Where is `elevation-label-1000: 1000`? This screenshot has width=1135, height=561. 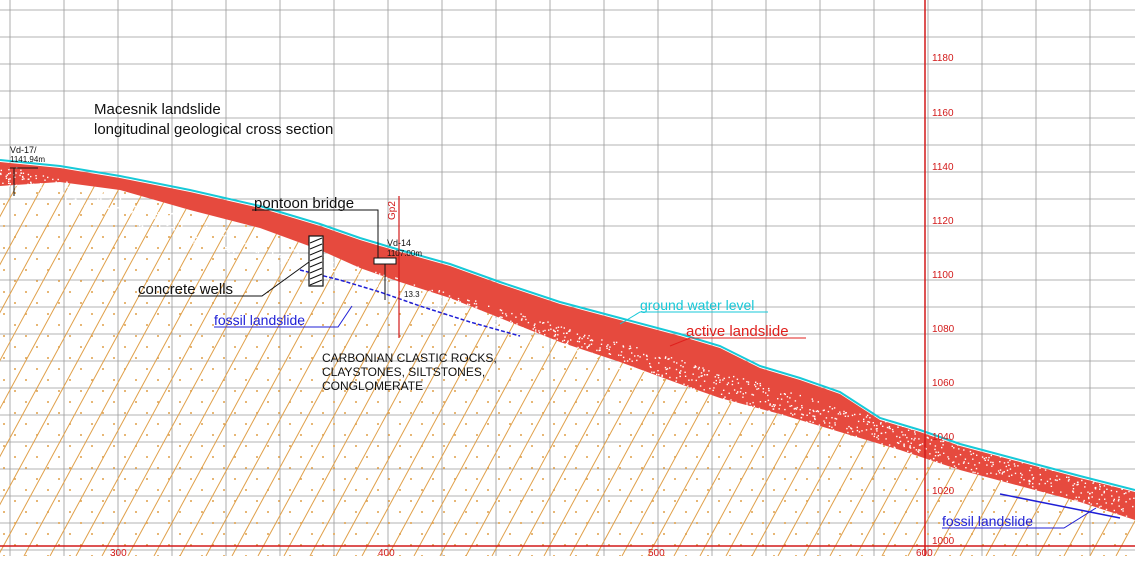 elevation-label-1000: 1000 is located at coordinates (943, 541).